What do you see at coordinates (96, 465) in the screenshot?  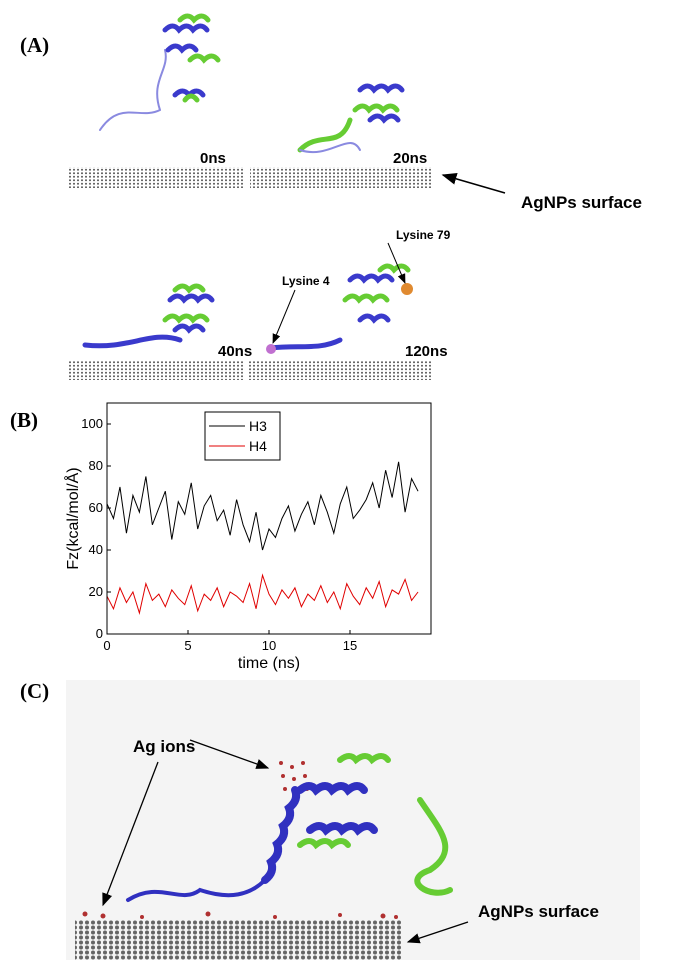 I see `y-tick-label: 80` at bounding box center [96, 465].